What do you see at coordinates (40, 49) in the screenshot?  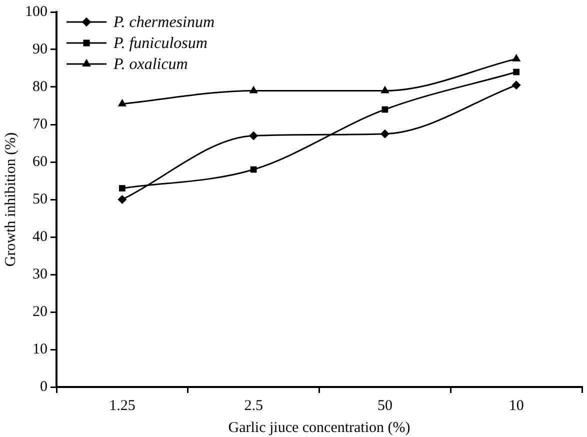 I see `y-tick-label: 90` at bounding box center [40, 49].